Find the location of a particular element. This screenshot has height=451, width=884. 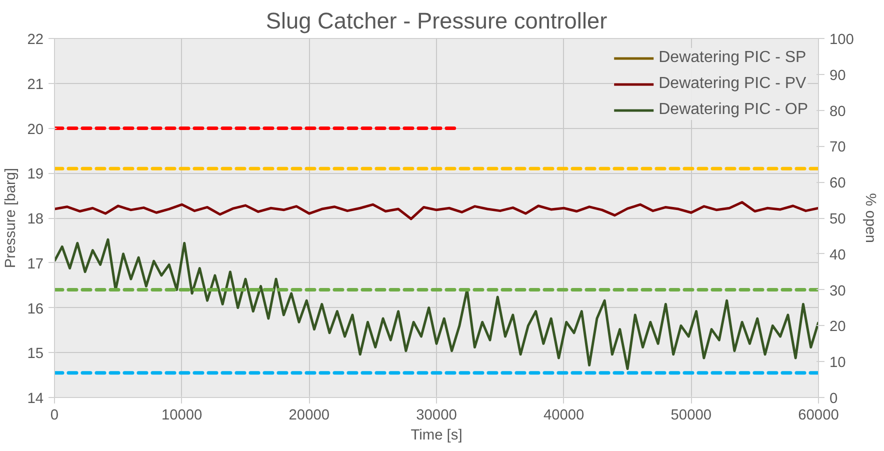

y2-tick-label: 60 is located at coordinates (838, 184).